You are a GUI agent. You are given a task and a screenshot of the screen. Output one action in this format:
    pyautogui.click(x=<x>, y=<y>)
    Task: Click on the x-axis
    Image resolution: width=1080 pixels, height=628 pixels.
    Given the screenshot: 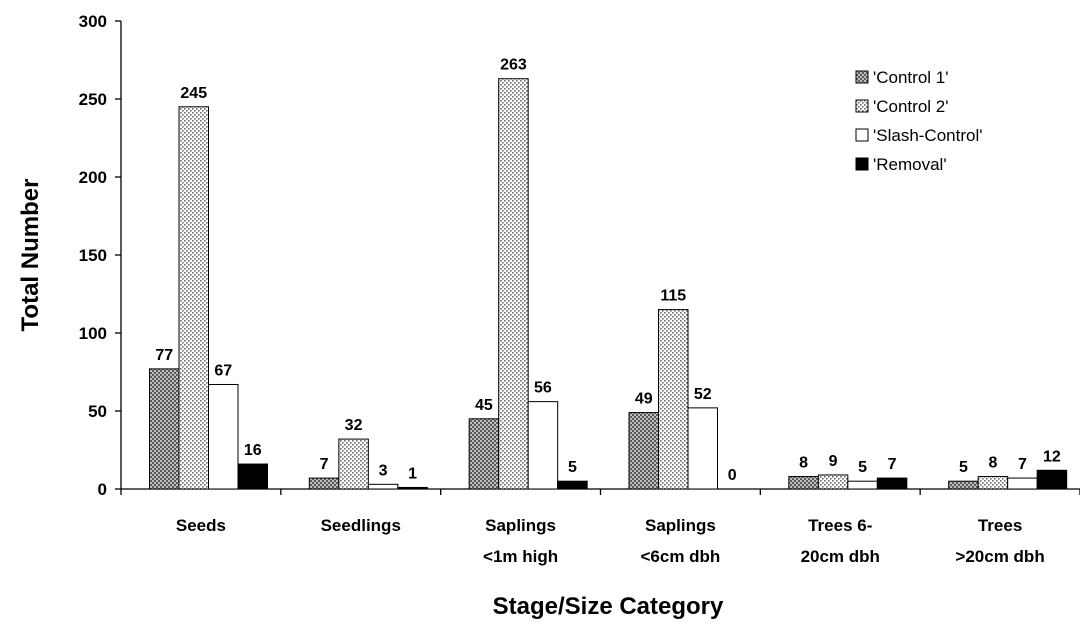 What is the action you would take?
    pyautogui.click(x=600, y=491)
    